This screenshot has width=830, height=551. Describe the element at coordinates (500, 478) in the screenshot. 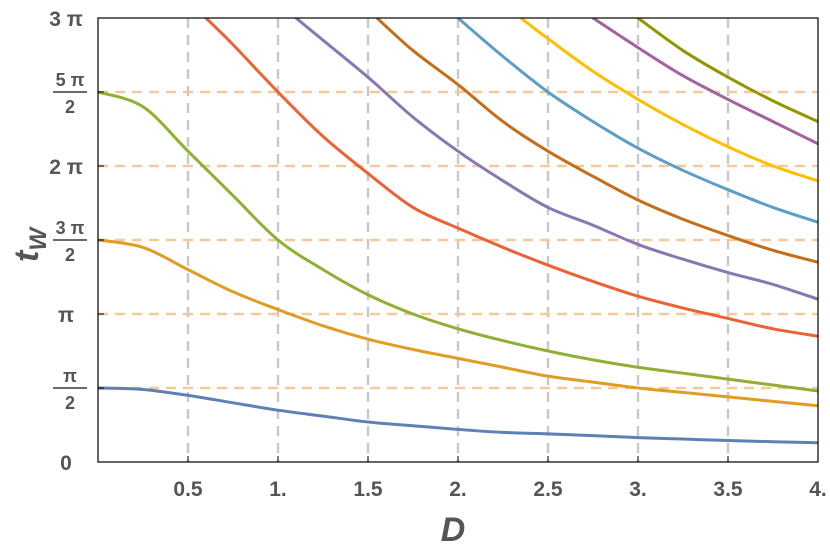

I see `x-axis-ticks: 0.5 1. 1.5 2. 2.5 3. 3.5 4.` at that location.